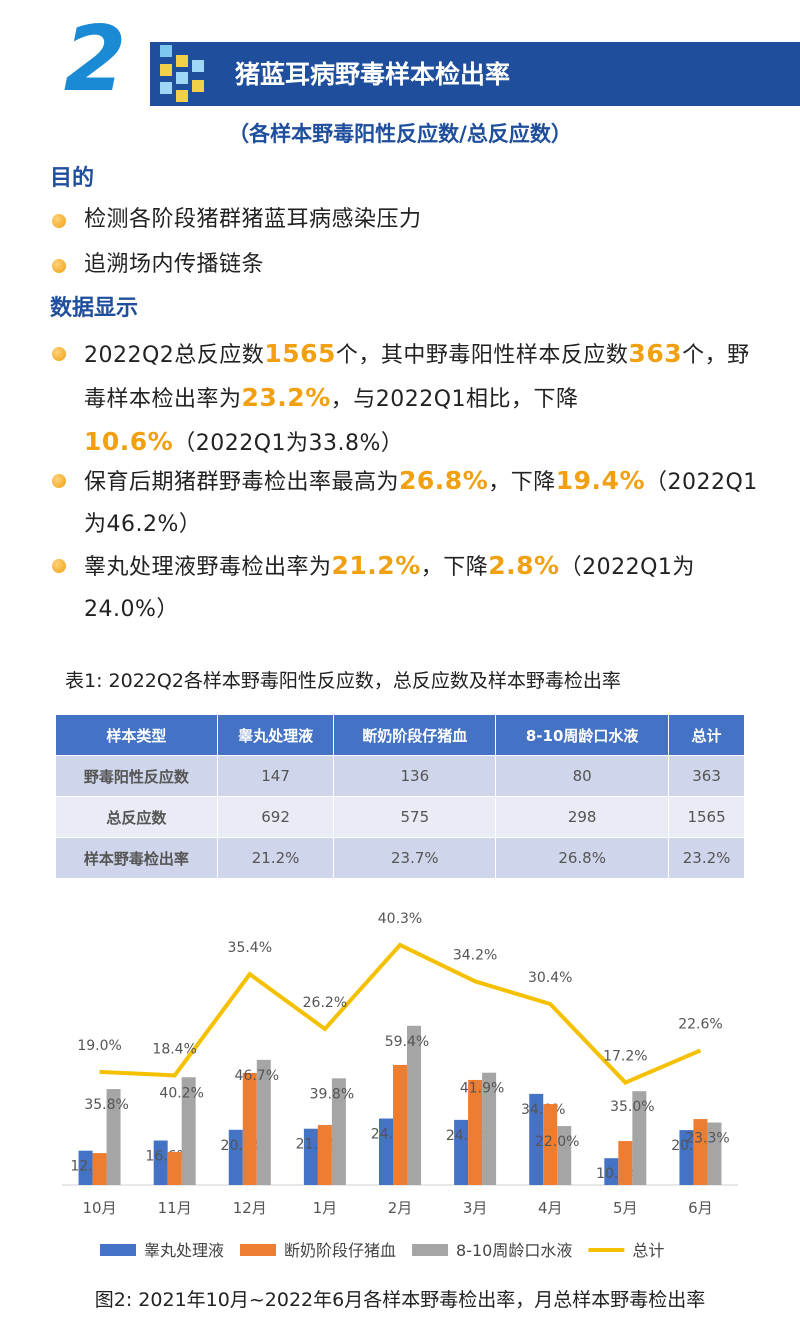  Describe the element at coordinates (514, 1250) in the screenshot. I see `legend-label: 8-10周龄口水液` at that location.